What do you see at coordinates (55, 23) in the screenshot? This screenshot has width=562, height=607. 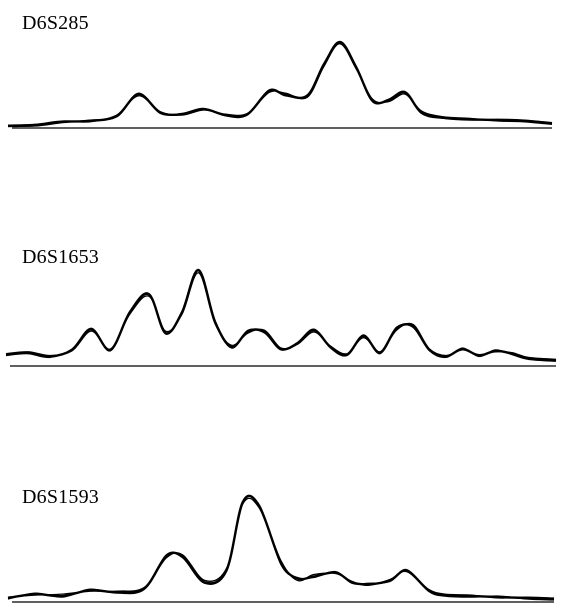 I see `chart-title: D6S285` at bounding box center [55, 23].